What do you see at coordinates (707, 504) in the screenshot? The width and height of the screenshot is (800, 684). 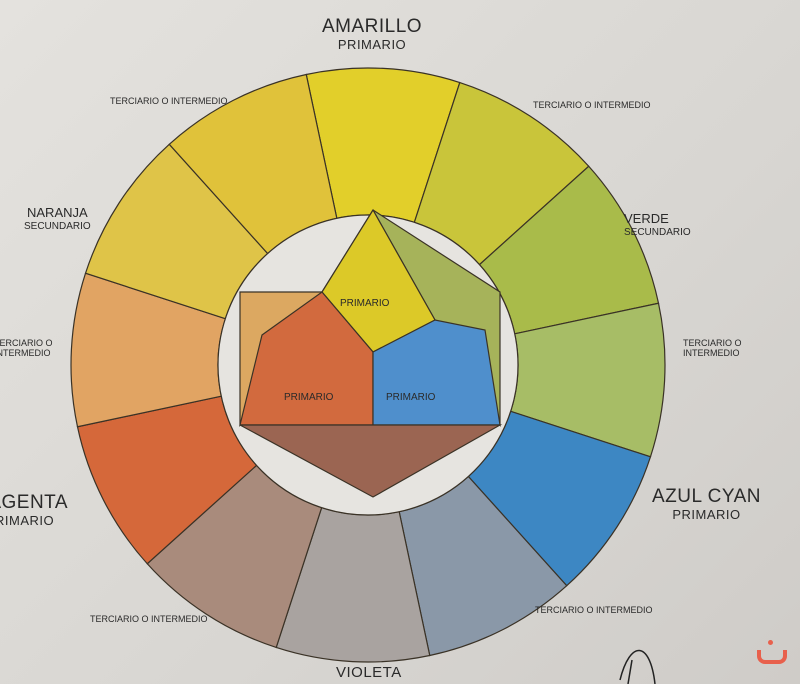 I see `label-azul-cyan: AZUL CYAN PRIMARIO` at bounding box center [707, 504].